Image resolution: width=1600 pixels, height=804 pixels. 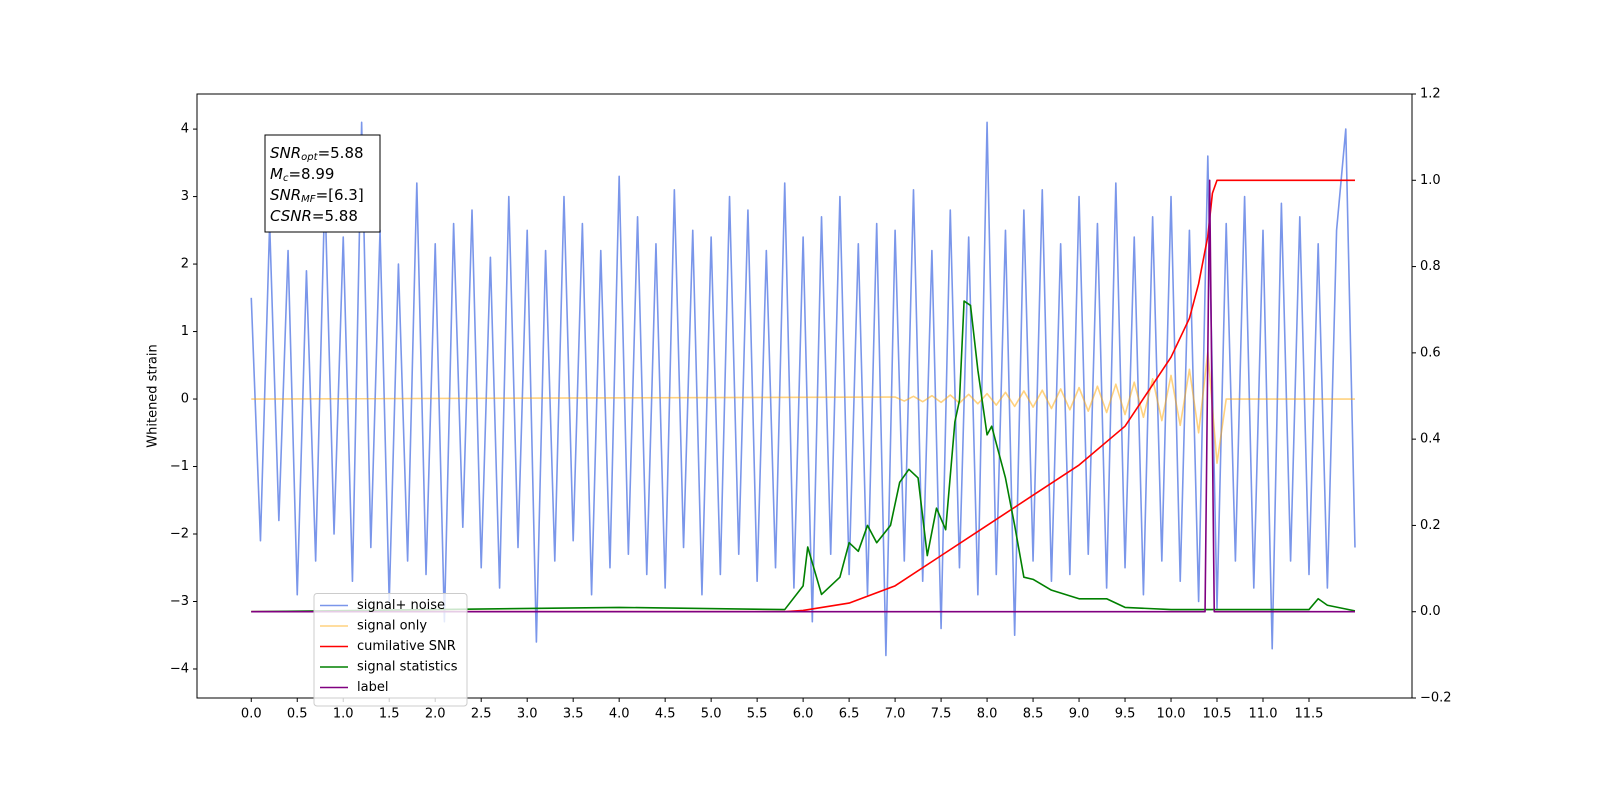 I want to click on x-tick-label: 7.0, so click(x=895, y=714).